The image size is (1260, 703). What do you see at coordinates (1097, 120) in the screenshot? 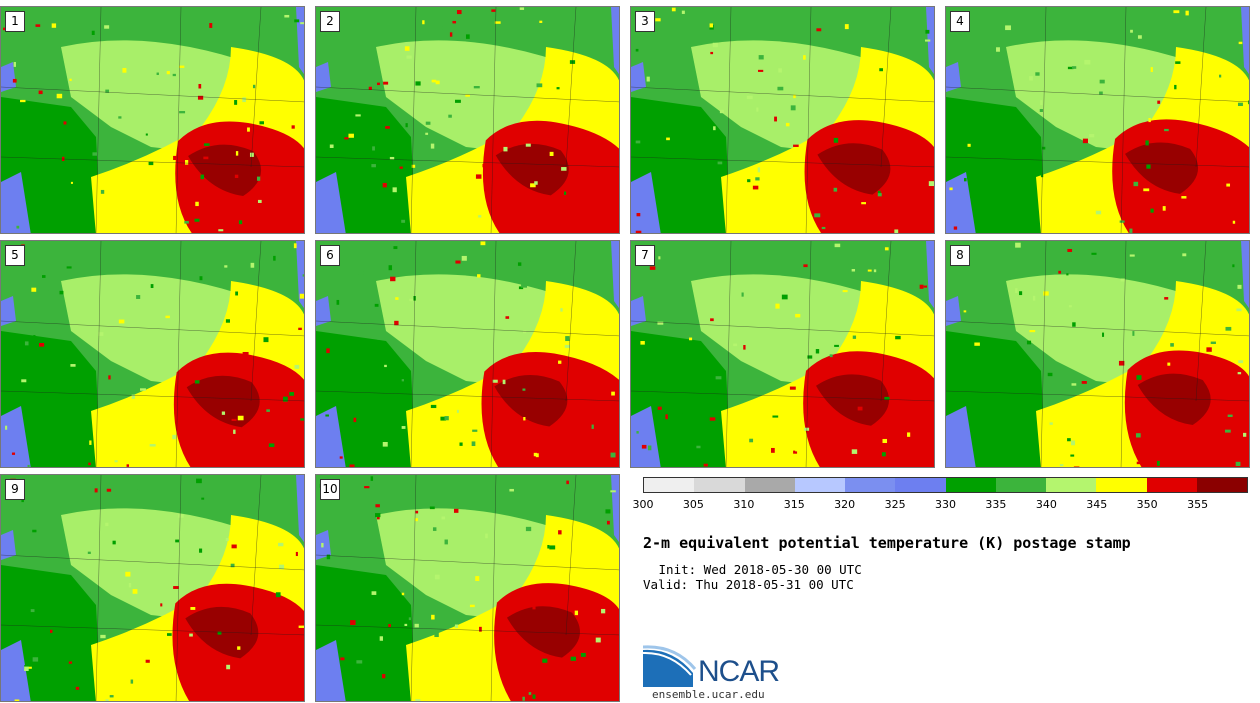
I see `stamp-member-4: 4` at bounding box center [1097, 120].